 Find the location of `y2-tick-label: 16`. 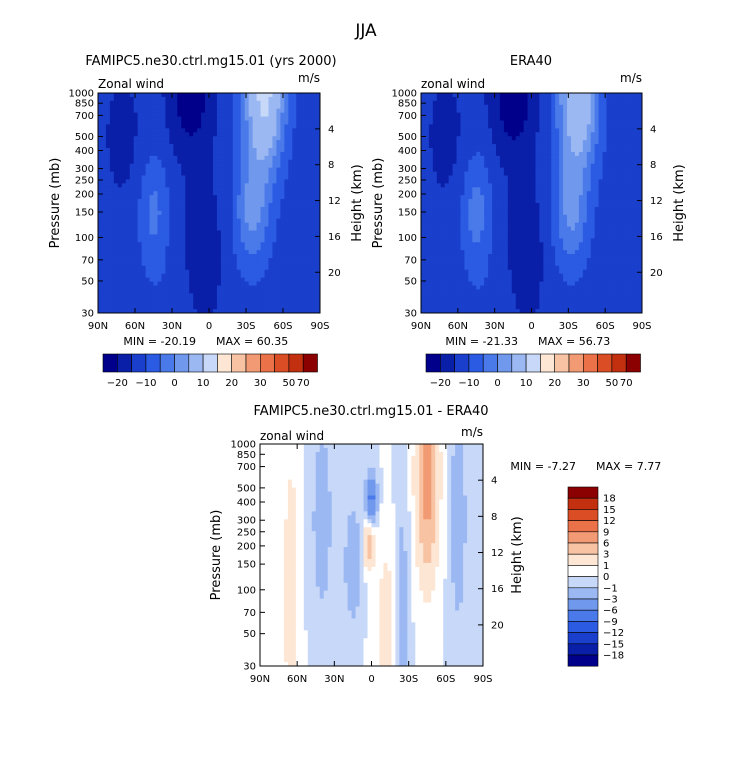

y2-tick-label: 16 is located at coordinates (334, 237).